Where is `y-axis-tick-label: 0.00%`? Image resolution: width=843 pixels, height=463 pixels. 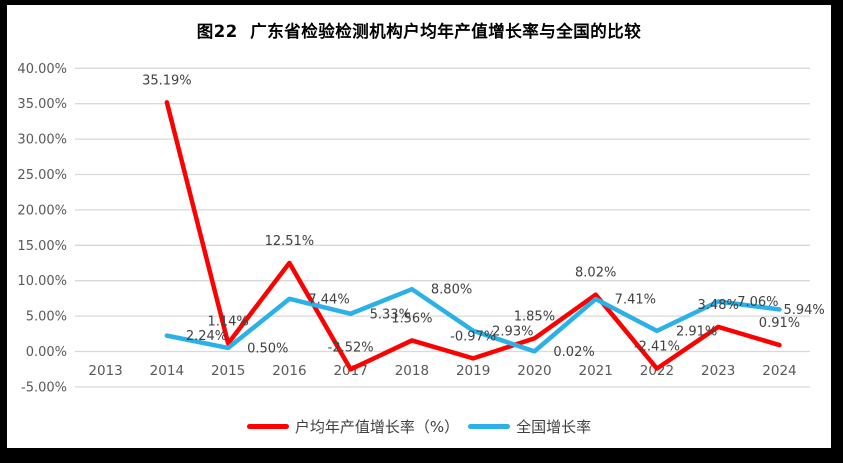 y-axis-tick-label: 0.00% is located at coordinates (46, 352).